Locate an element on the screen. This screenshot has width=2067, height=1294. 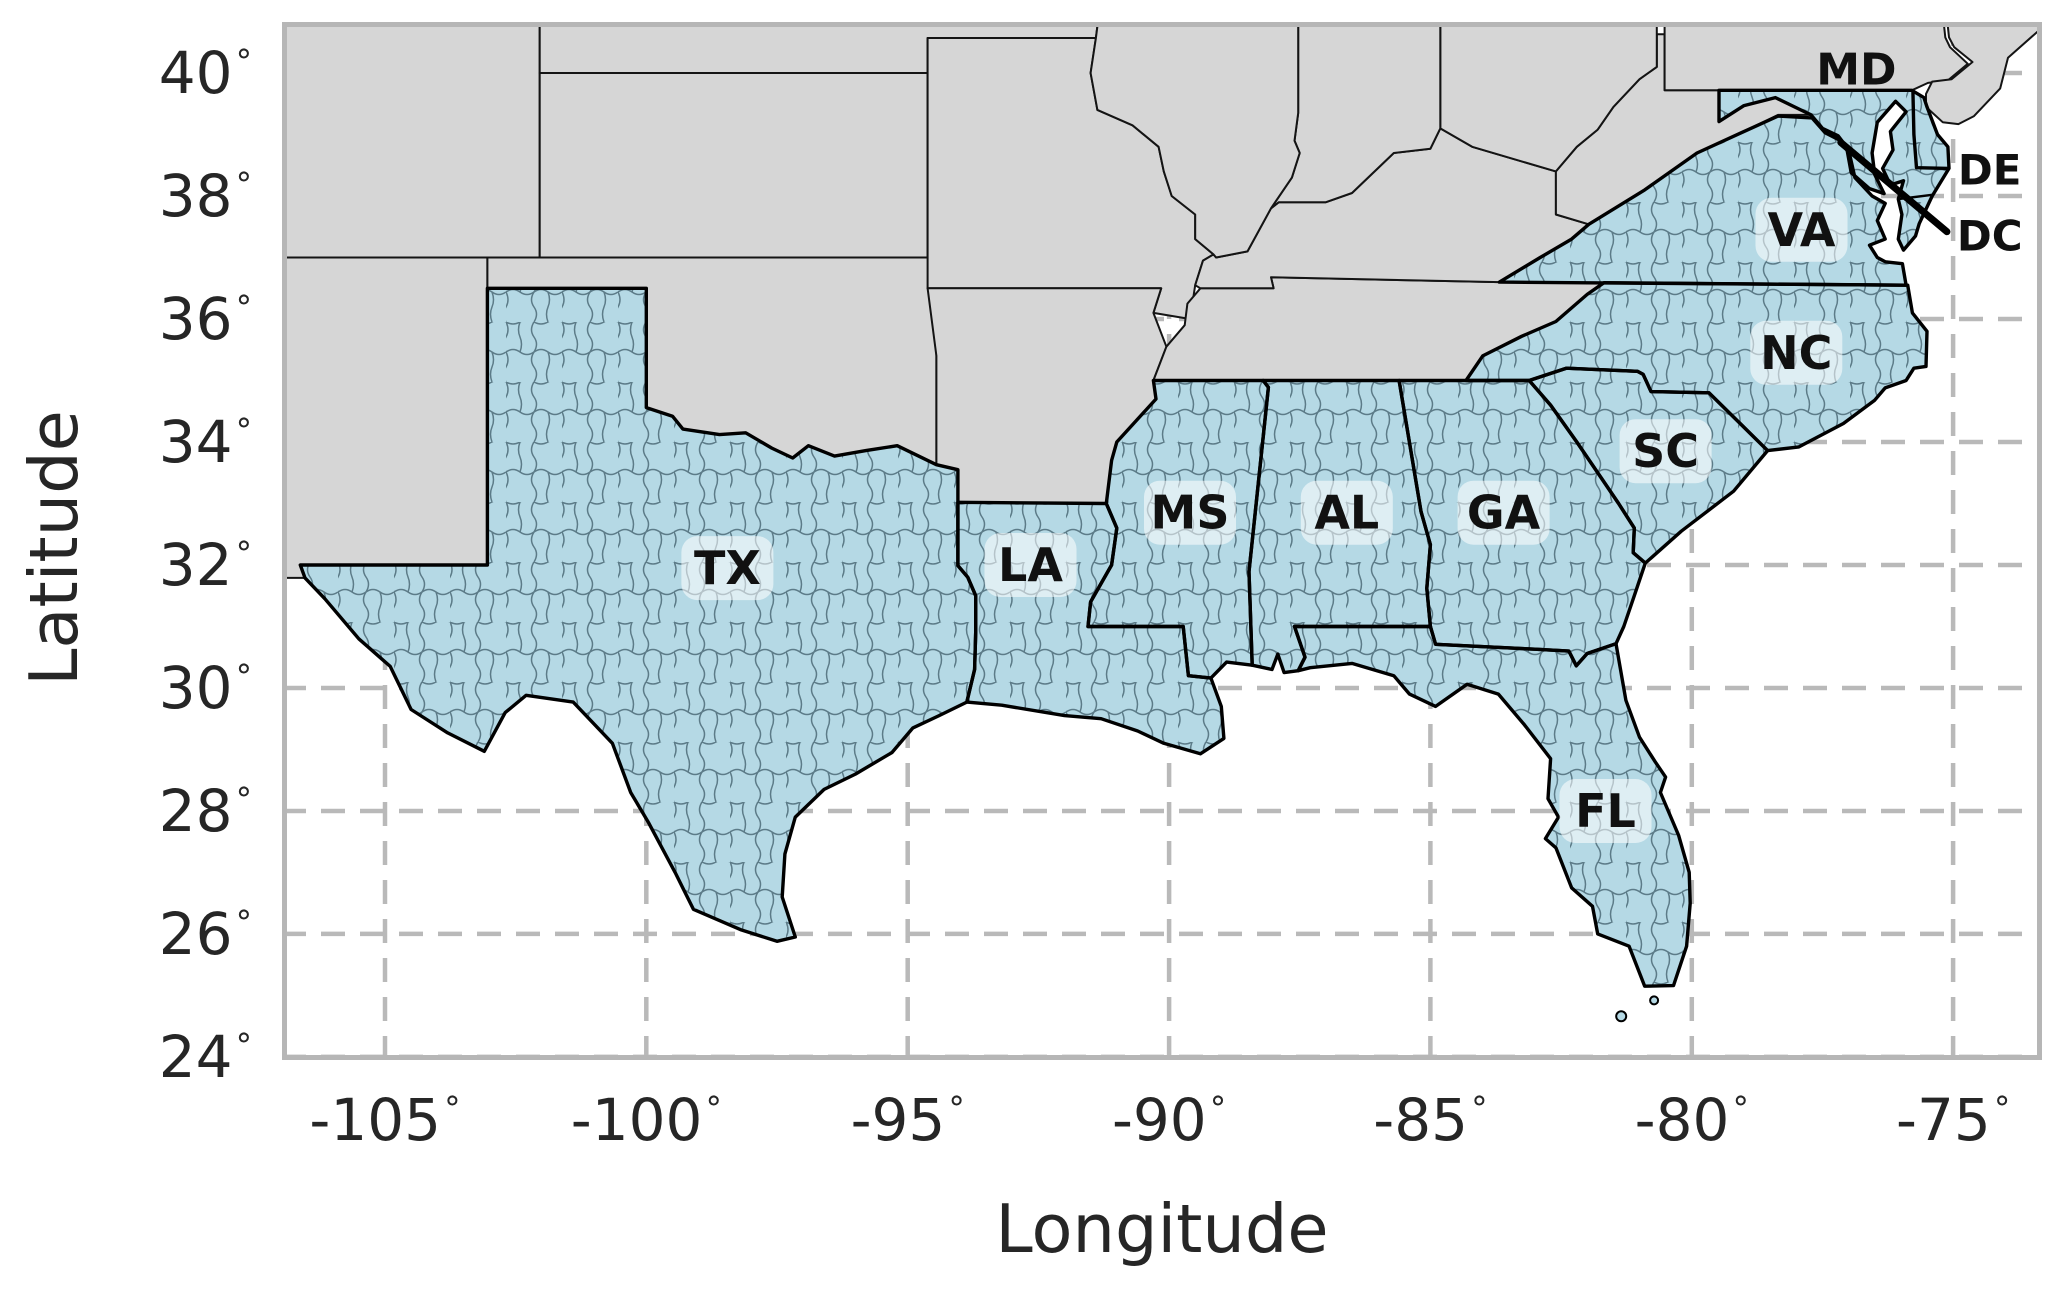
state-label-FL: FL is located at coordinates (1605, 811).